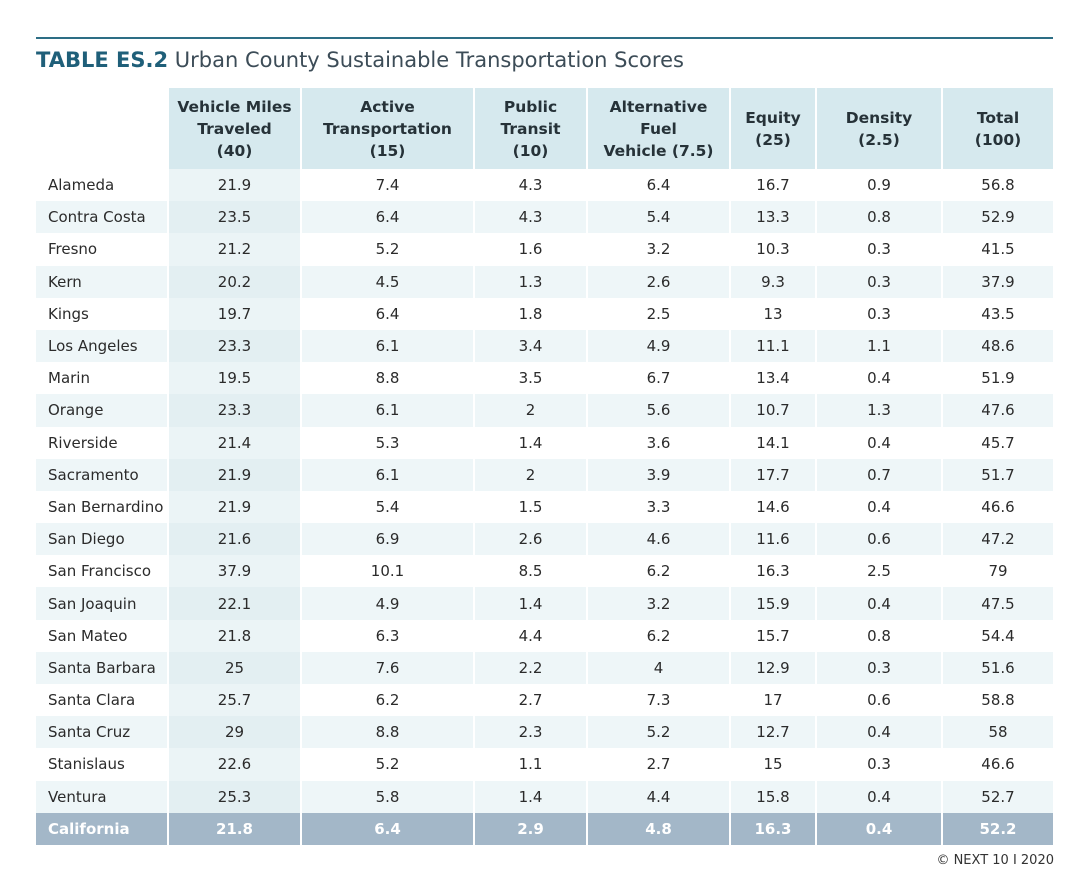 The width and height of the screenshot is (1088, 881). I want to click on total-row: California 21.8 6.4 2.9 4.8 16.3 0.4 52.2, so click(544, 828).